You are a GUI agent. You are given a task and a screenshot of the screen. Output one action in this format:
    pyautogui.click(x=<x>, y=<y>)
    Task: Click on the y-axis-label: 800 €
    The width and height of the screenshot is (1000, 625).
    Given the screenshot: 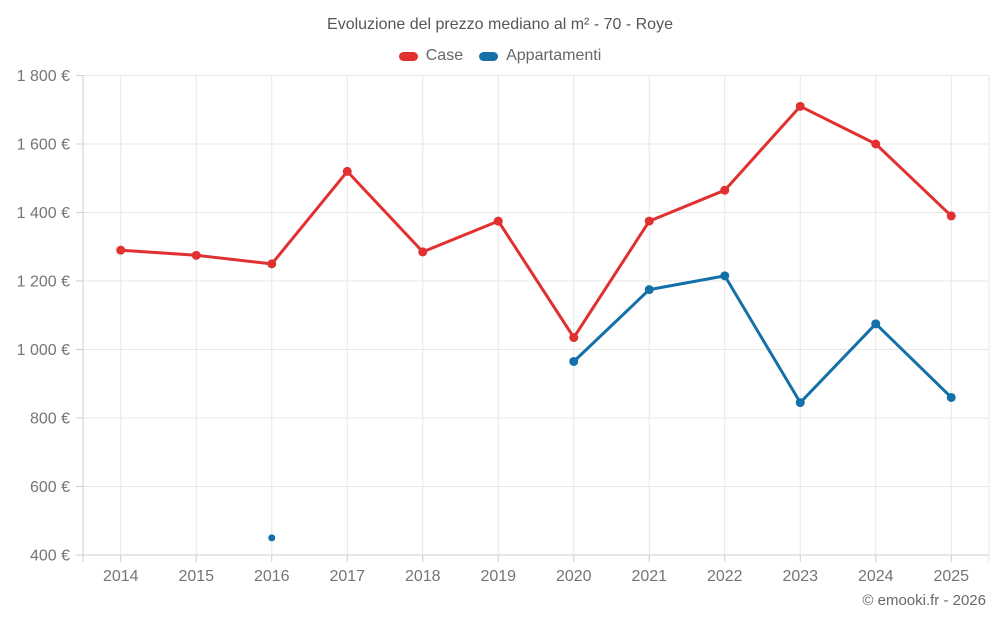 What is the action you would take?
    pyautogui.click(x=50, y=419)
    